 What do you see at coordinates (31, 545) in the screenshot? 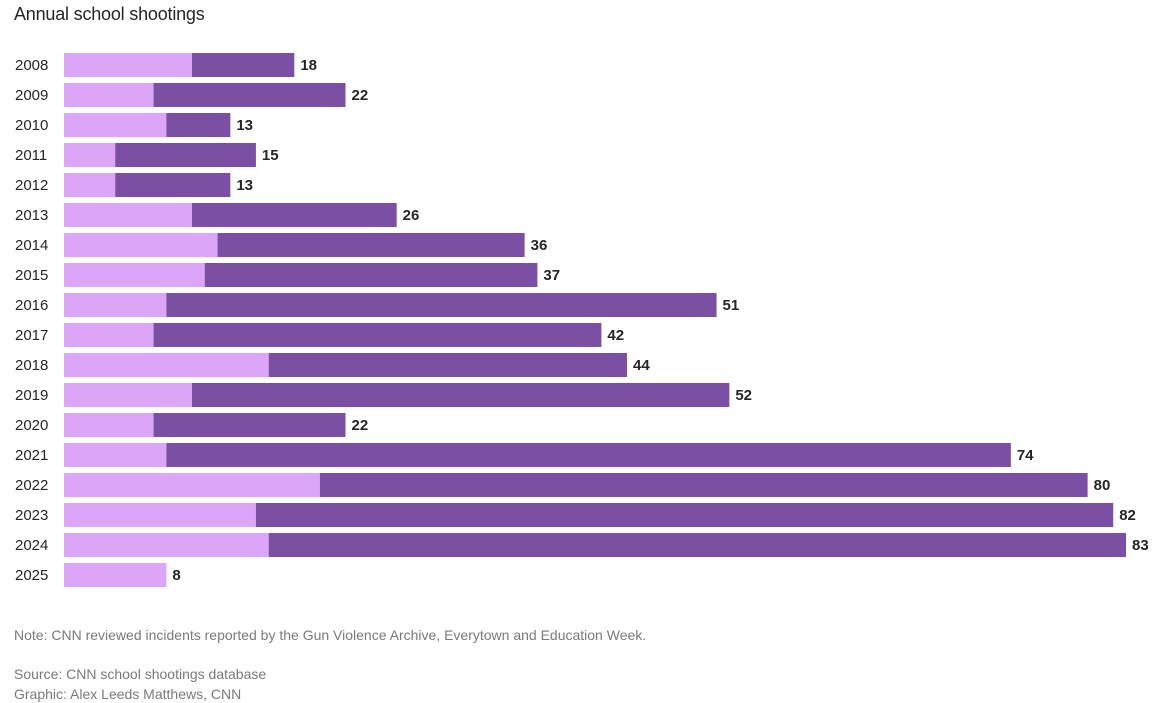
I see `year-label: 2024` at bounding box center [31, 545].